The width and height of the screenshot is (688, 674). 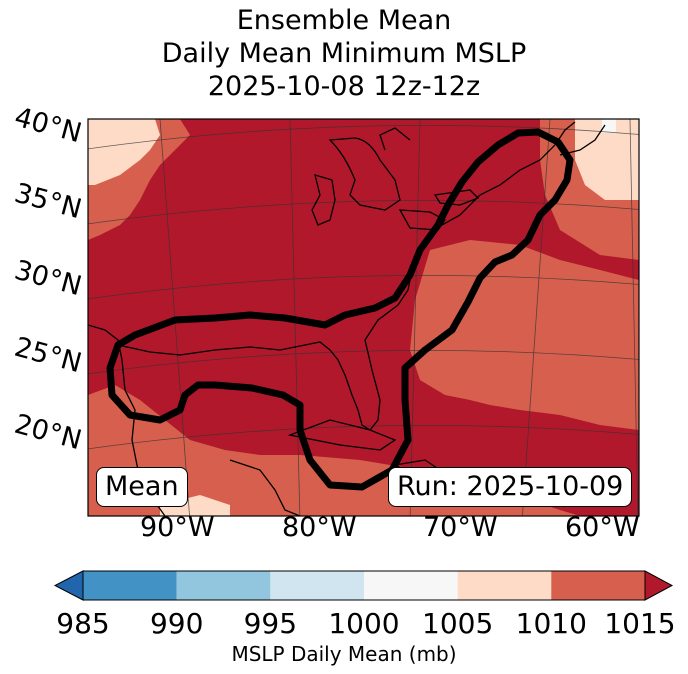 What do you see at coordinates (68, 585) in the screenshot?
I see `colorbar-extend-low` at bounding box center [68, 585].